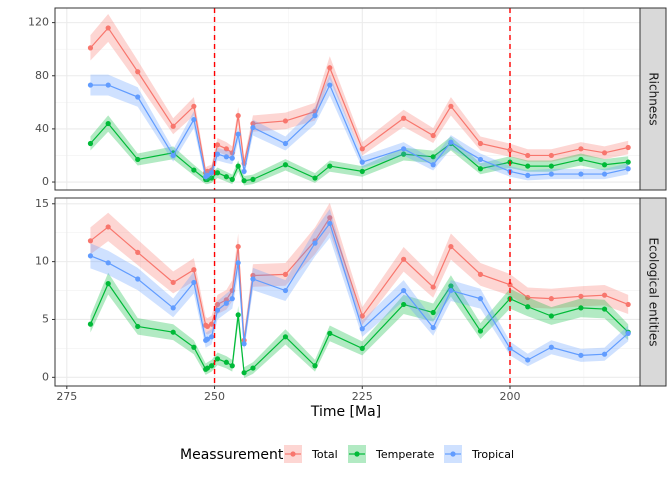 This screenshot has width=672, height=480. I want to click on facet-strip-label: Ecological entities, so click(654, 292).